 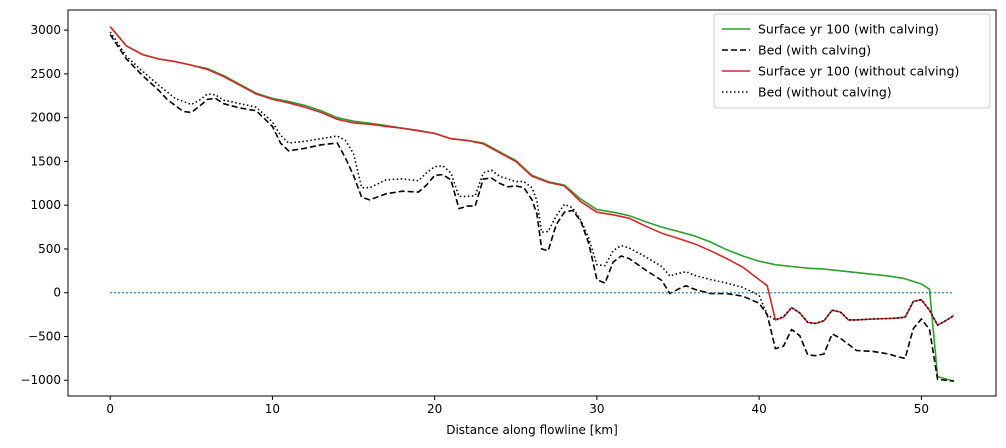 What do you see at coordinates (825, 92) in the screenshot?
I see `legend-label: Bed (without calving)` at bounding box center [825, 92].